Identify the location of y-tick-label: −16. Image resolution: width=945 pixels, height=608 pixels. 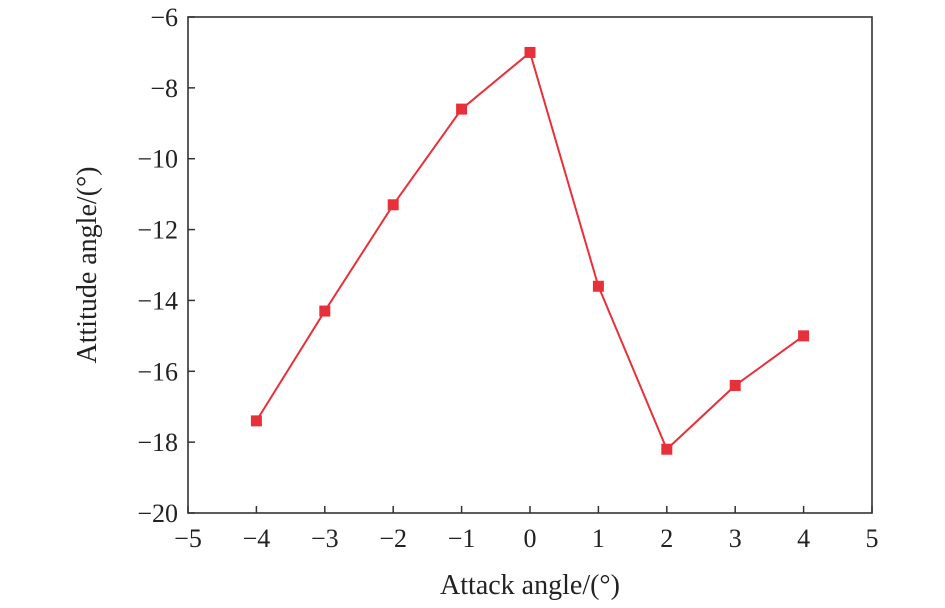
(157, 371).